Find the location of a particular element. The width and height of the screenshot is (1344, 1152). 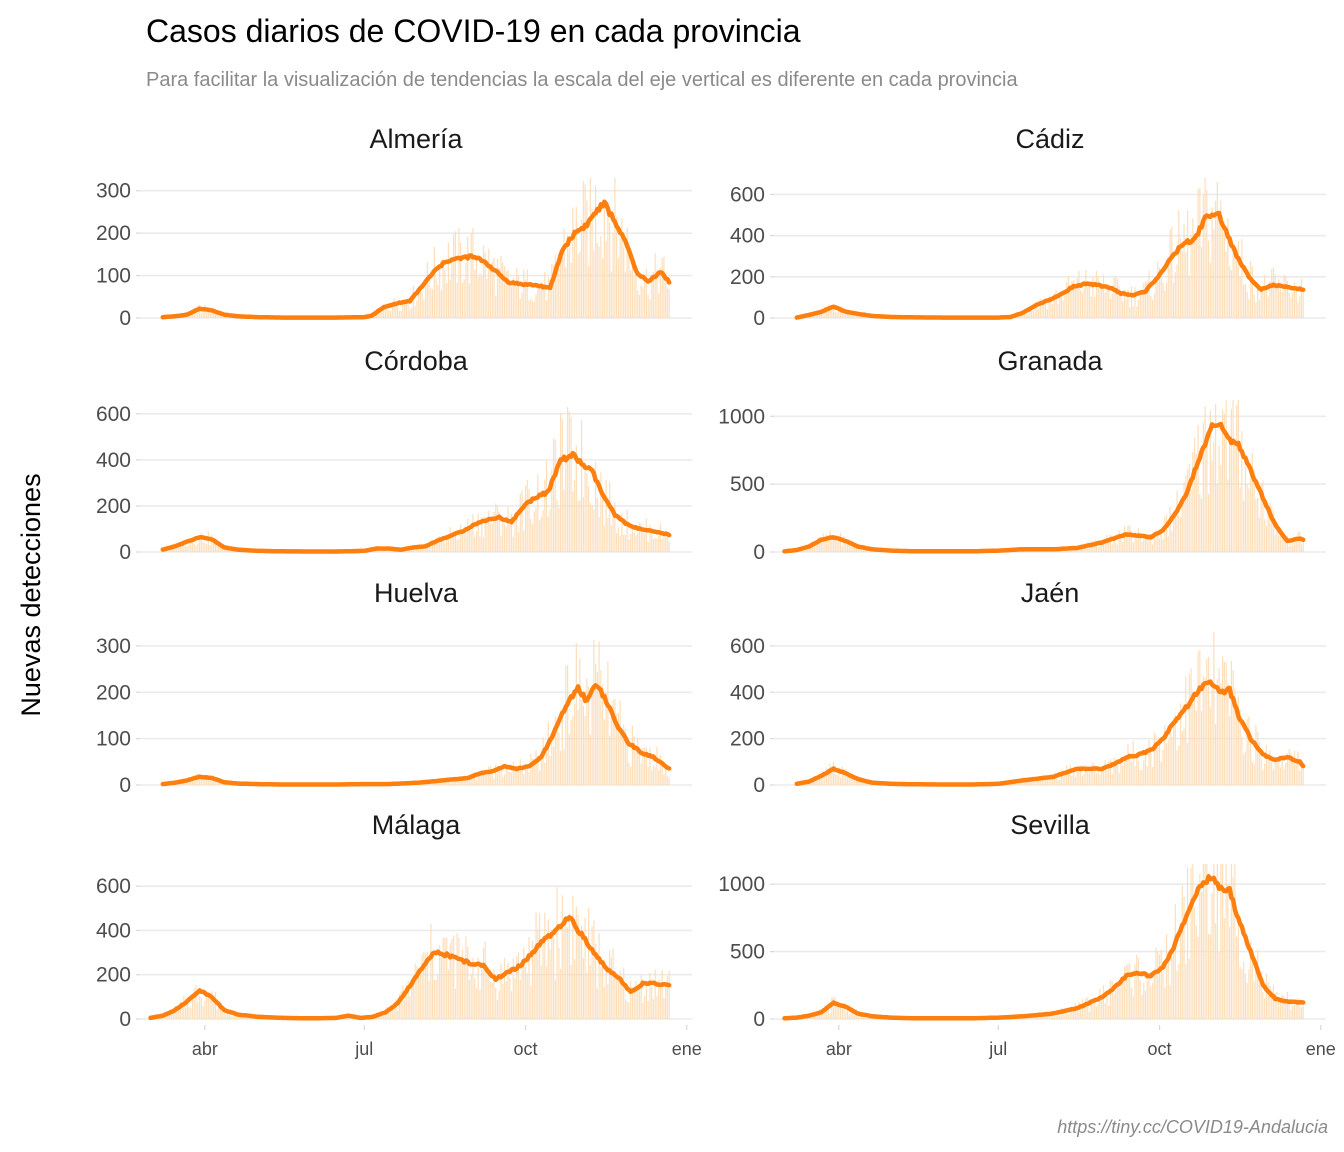

facet-panel: Sevilla 0 500 1000 abr jul oct ene is located at coordinates (1026, 934).